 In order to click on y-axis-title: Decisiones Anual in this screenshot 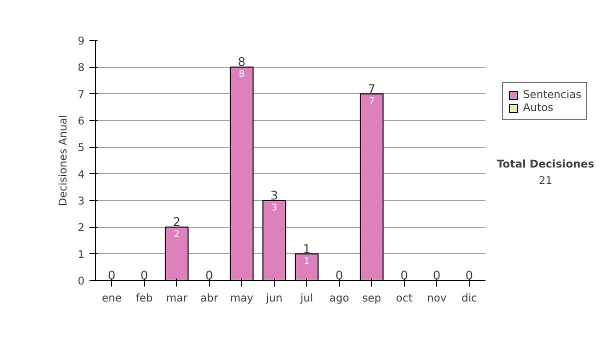, I will do `click(63, 160)`.